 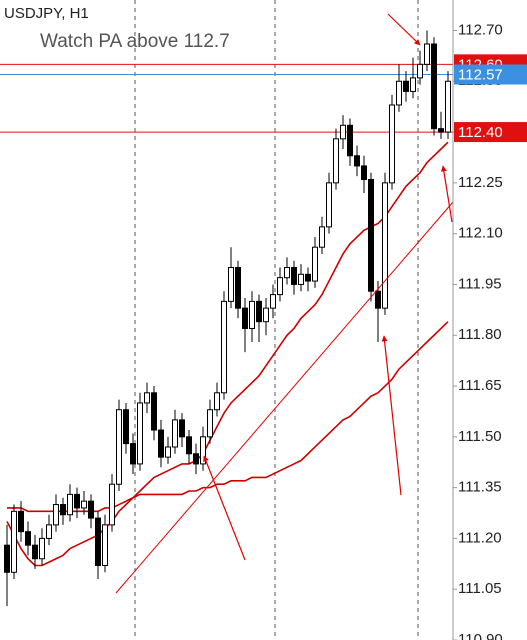 I want to click on y-tick-label: 111.35, so click(x=480, y=487).